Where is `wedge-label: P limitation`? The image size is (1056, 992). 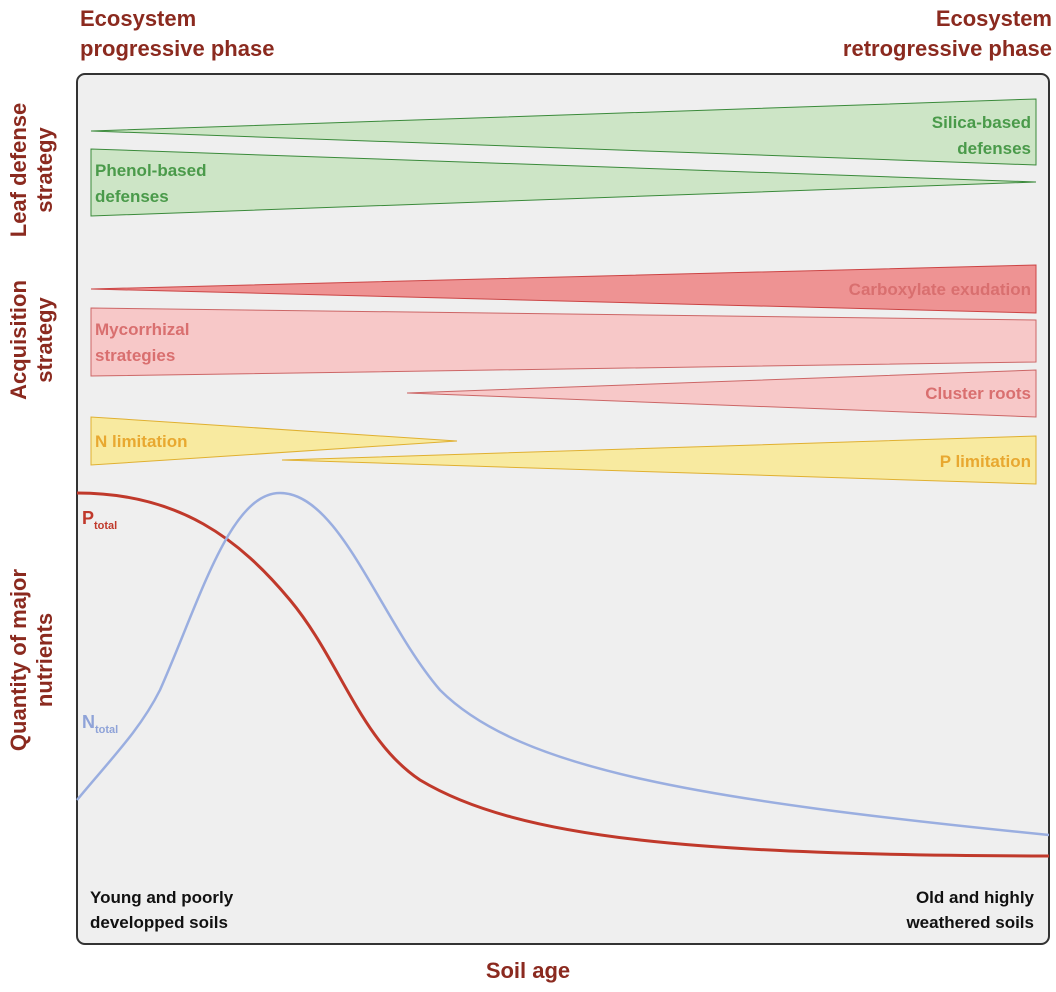 wedge-label: P limitation is located at coordinates (985, 461).